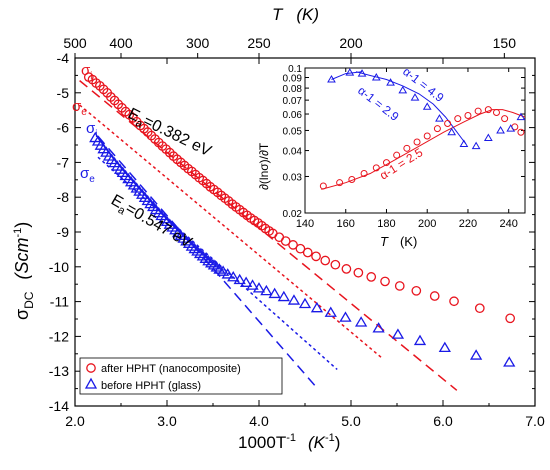 The height and width of the screenshot is (470, 550). I want to click on x-tick-label: 5.0, so click(351, 421).